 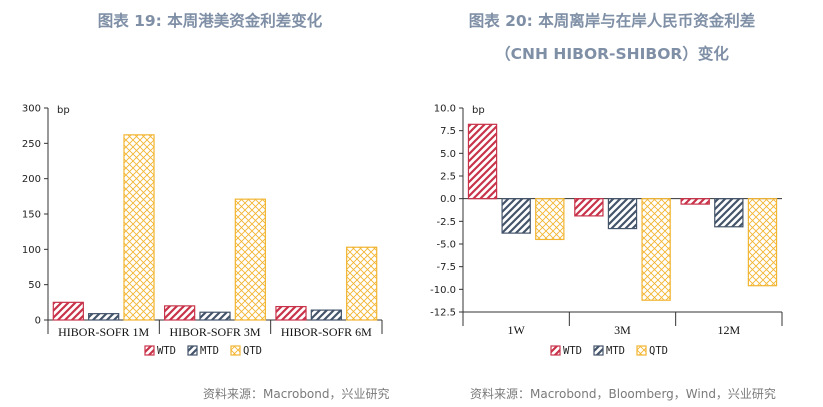 What do you see at coordinates (210, 21) in the screenshot?
I see `chart-title-left: 图表 19: 本周港美资金利差变化` at bounding box center [210, 21].